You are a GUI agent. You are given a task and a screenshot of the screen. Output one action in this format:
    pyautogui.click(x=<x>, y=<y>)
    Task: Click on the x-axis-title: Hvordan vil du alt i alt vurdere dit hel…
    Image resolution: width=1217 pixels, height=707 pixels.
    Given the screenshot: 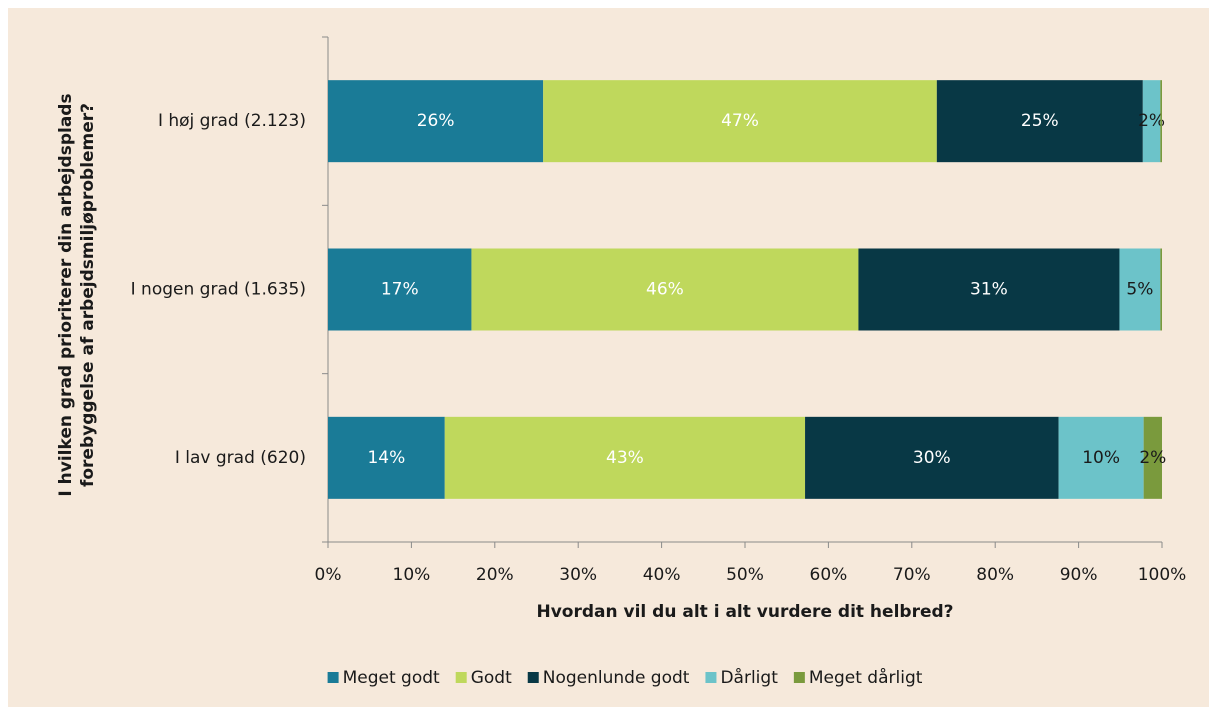 What is the action you would take?
    pyautogui.click(x=744, y=612)
    